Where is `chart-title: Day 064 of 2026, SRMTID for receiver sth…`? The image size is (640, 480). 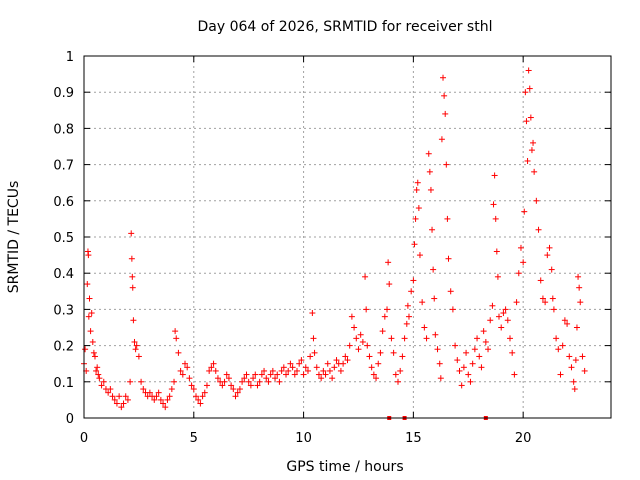 chart-title: Day 064 of 2026, SRMTID for receiver sth… is located at coordinates (345, 27).